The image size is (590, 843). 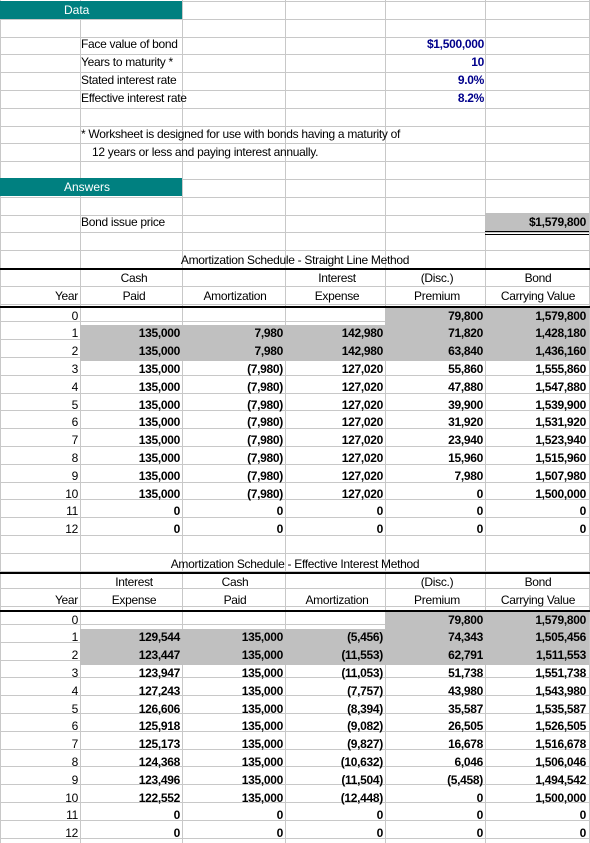 What do you see at coordinates (560, 440) in the screenshot?
I see `sl-value-cell: 1,523,940` at bounding box center [560, 440].